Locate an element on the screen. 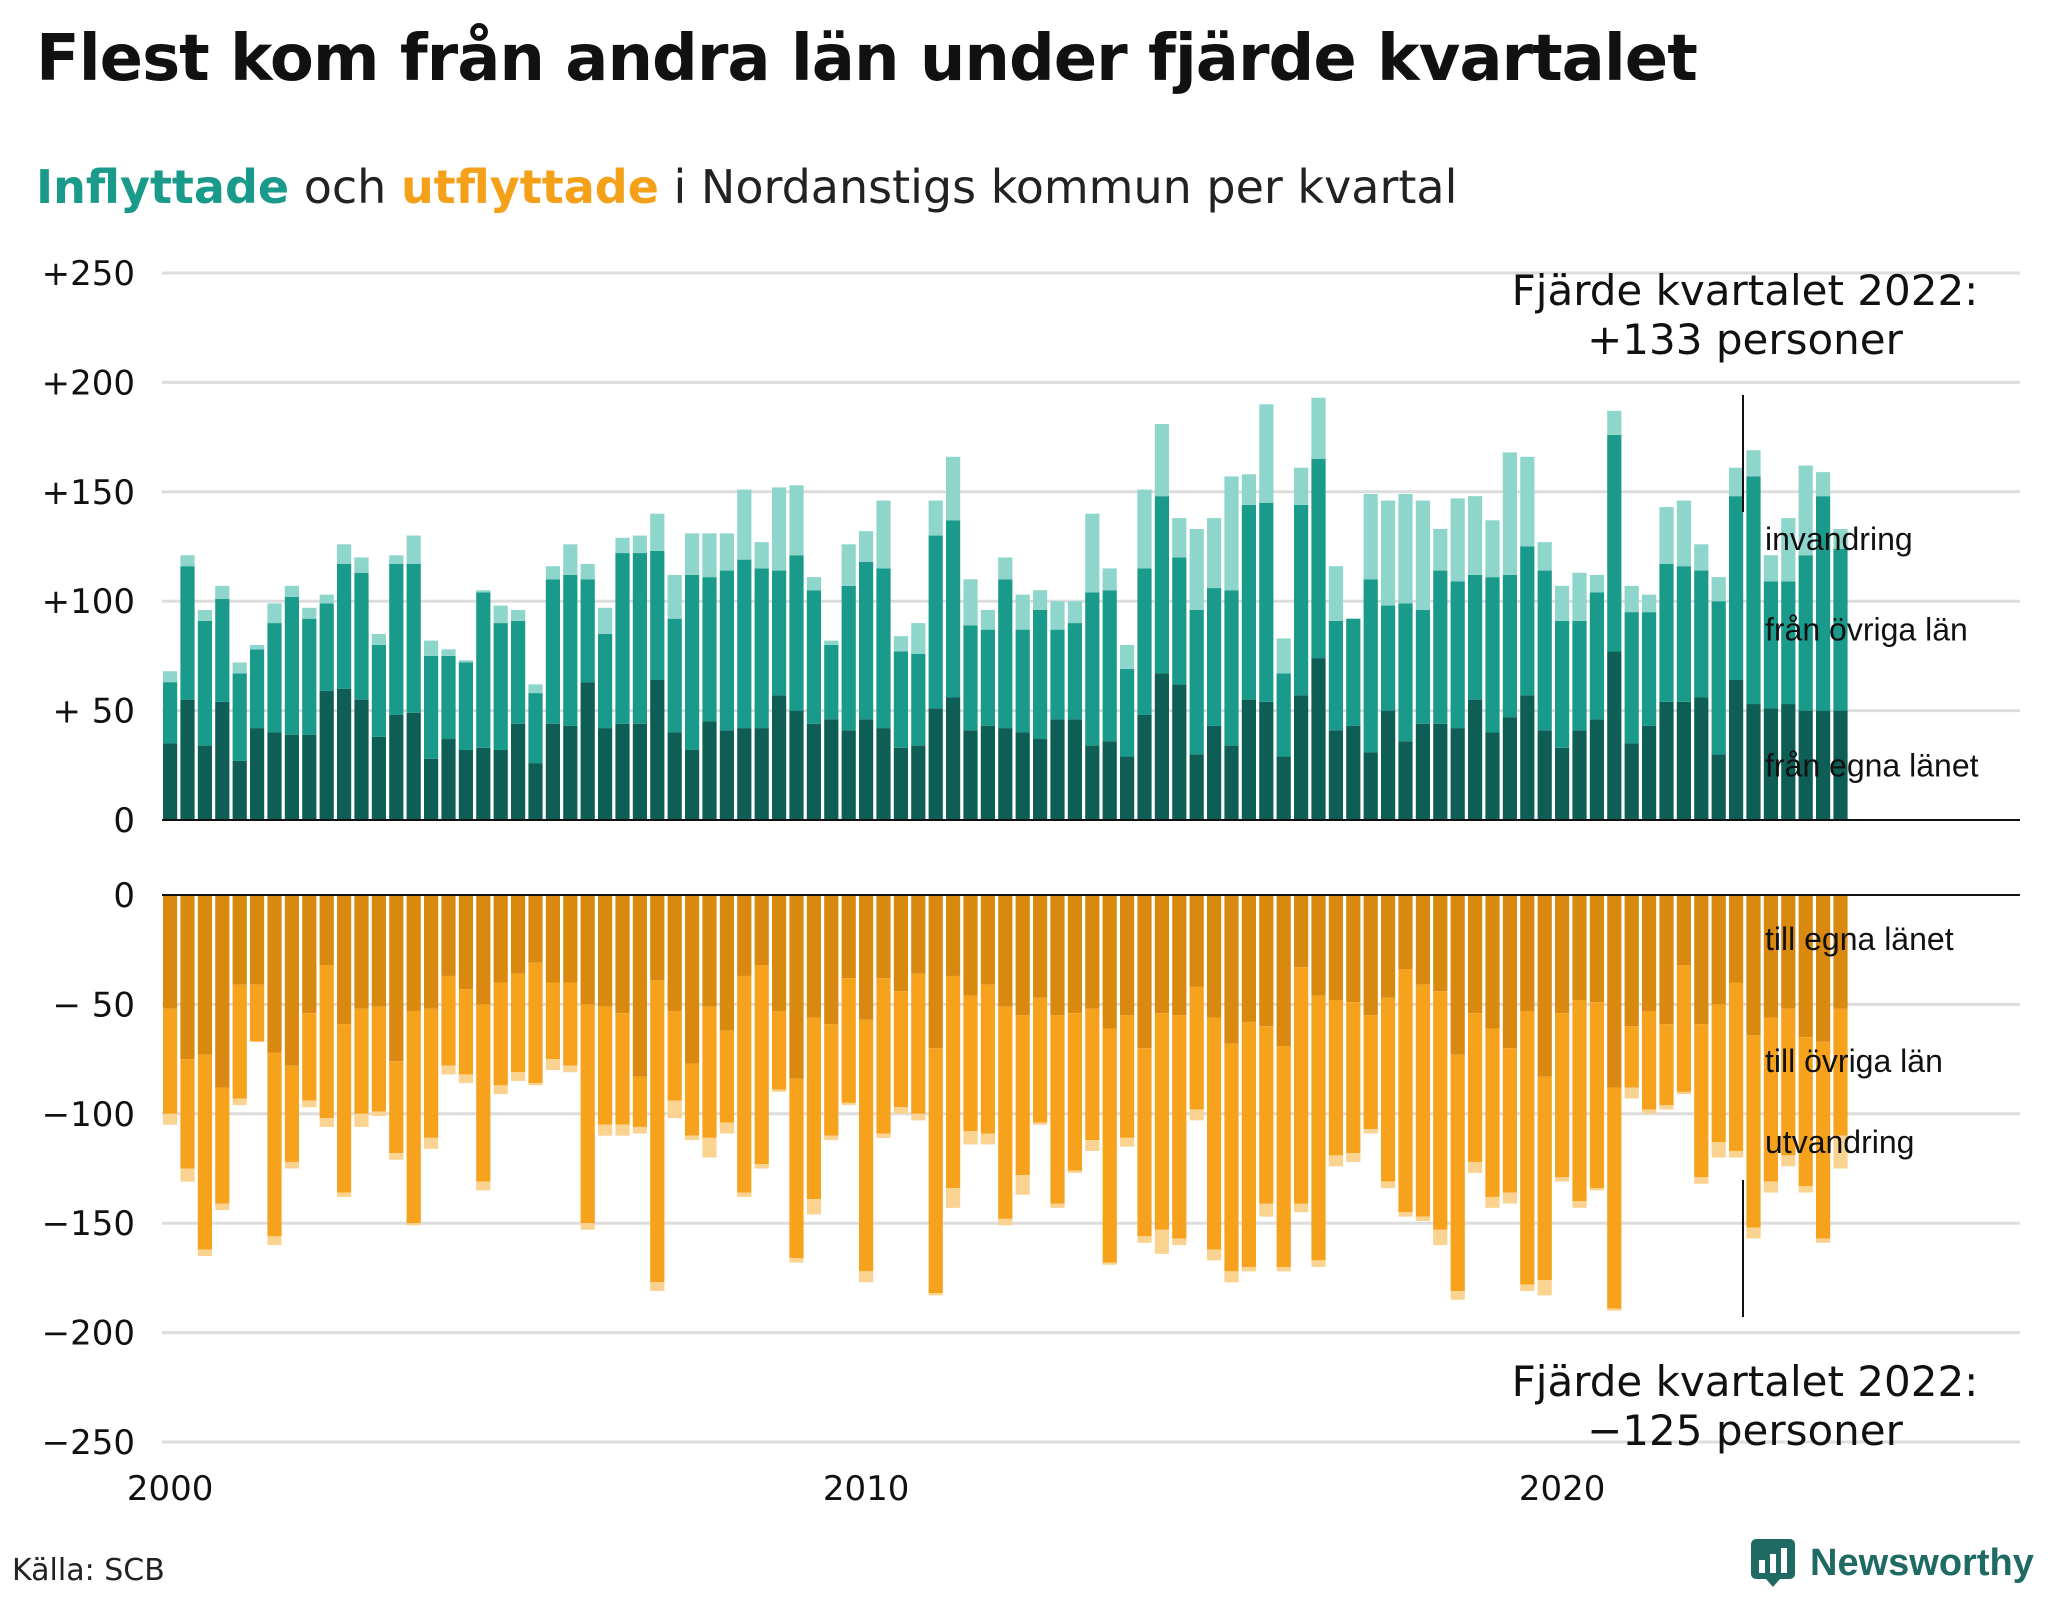 The width and height of the screenshot is (2048, 1600). y-tick-label-top: + 50 is located at coordinates (93, 712).